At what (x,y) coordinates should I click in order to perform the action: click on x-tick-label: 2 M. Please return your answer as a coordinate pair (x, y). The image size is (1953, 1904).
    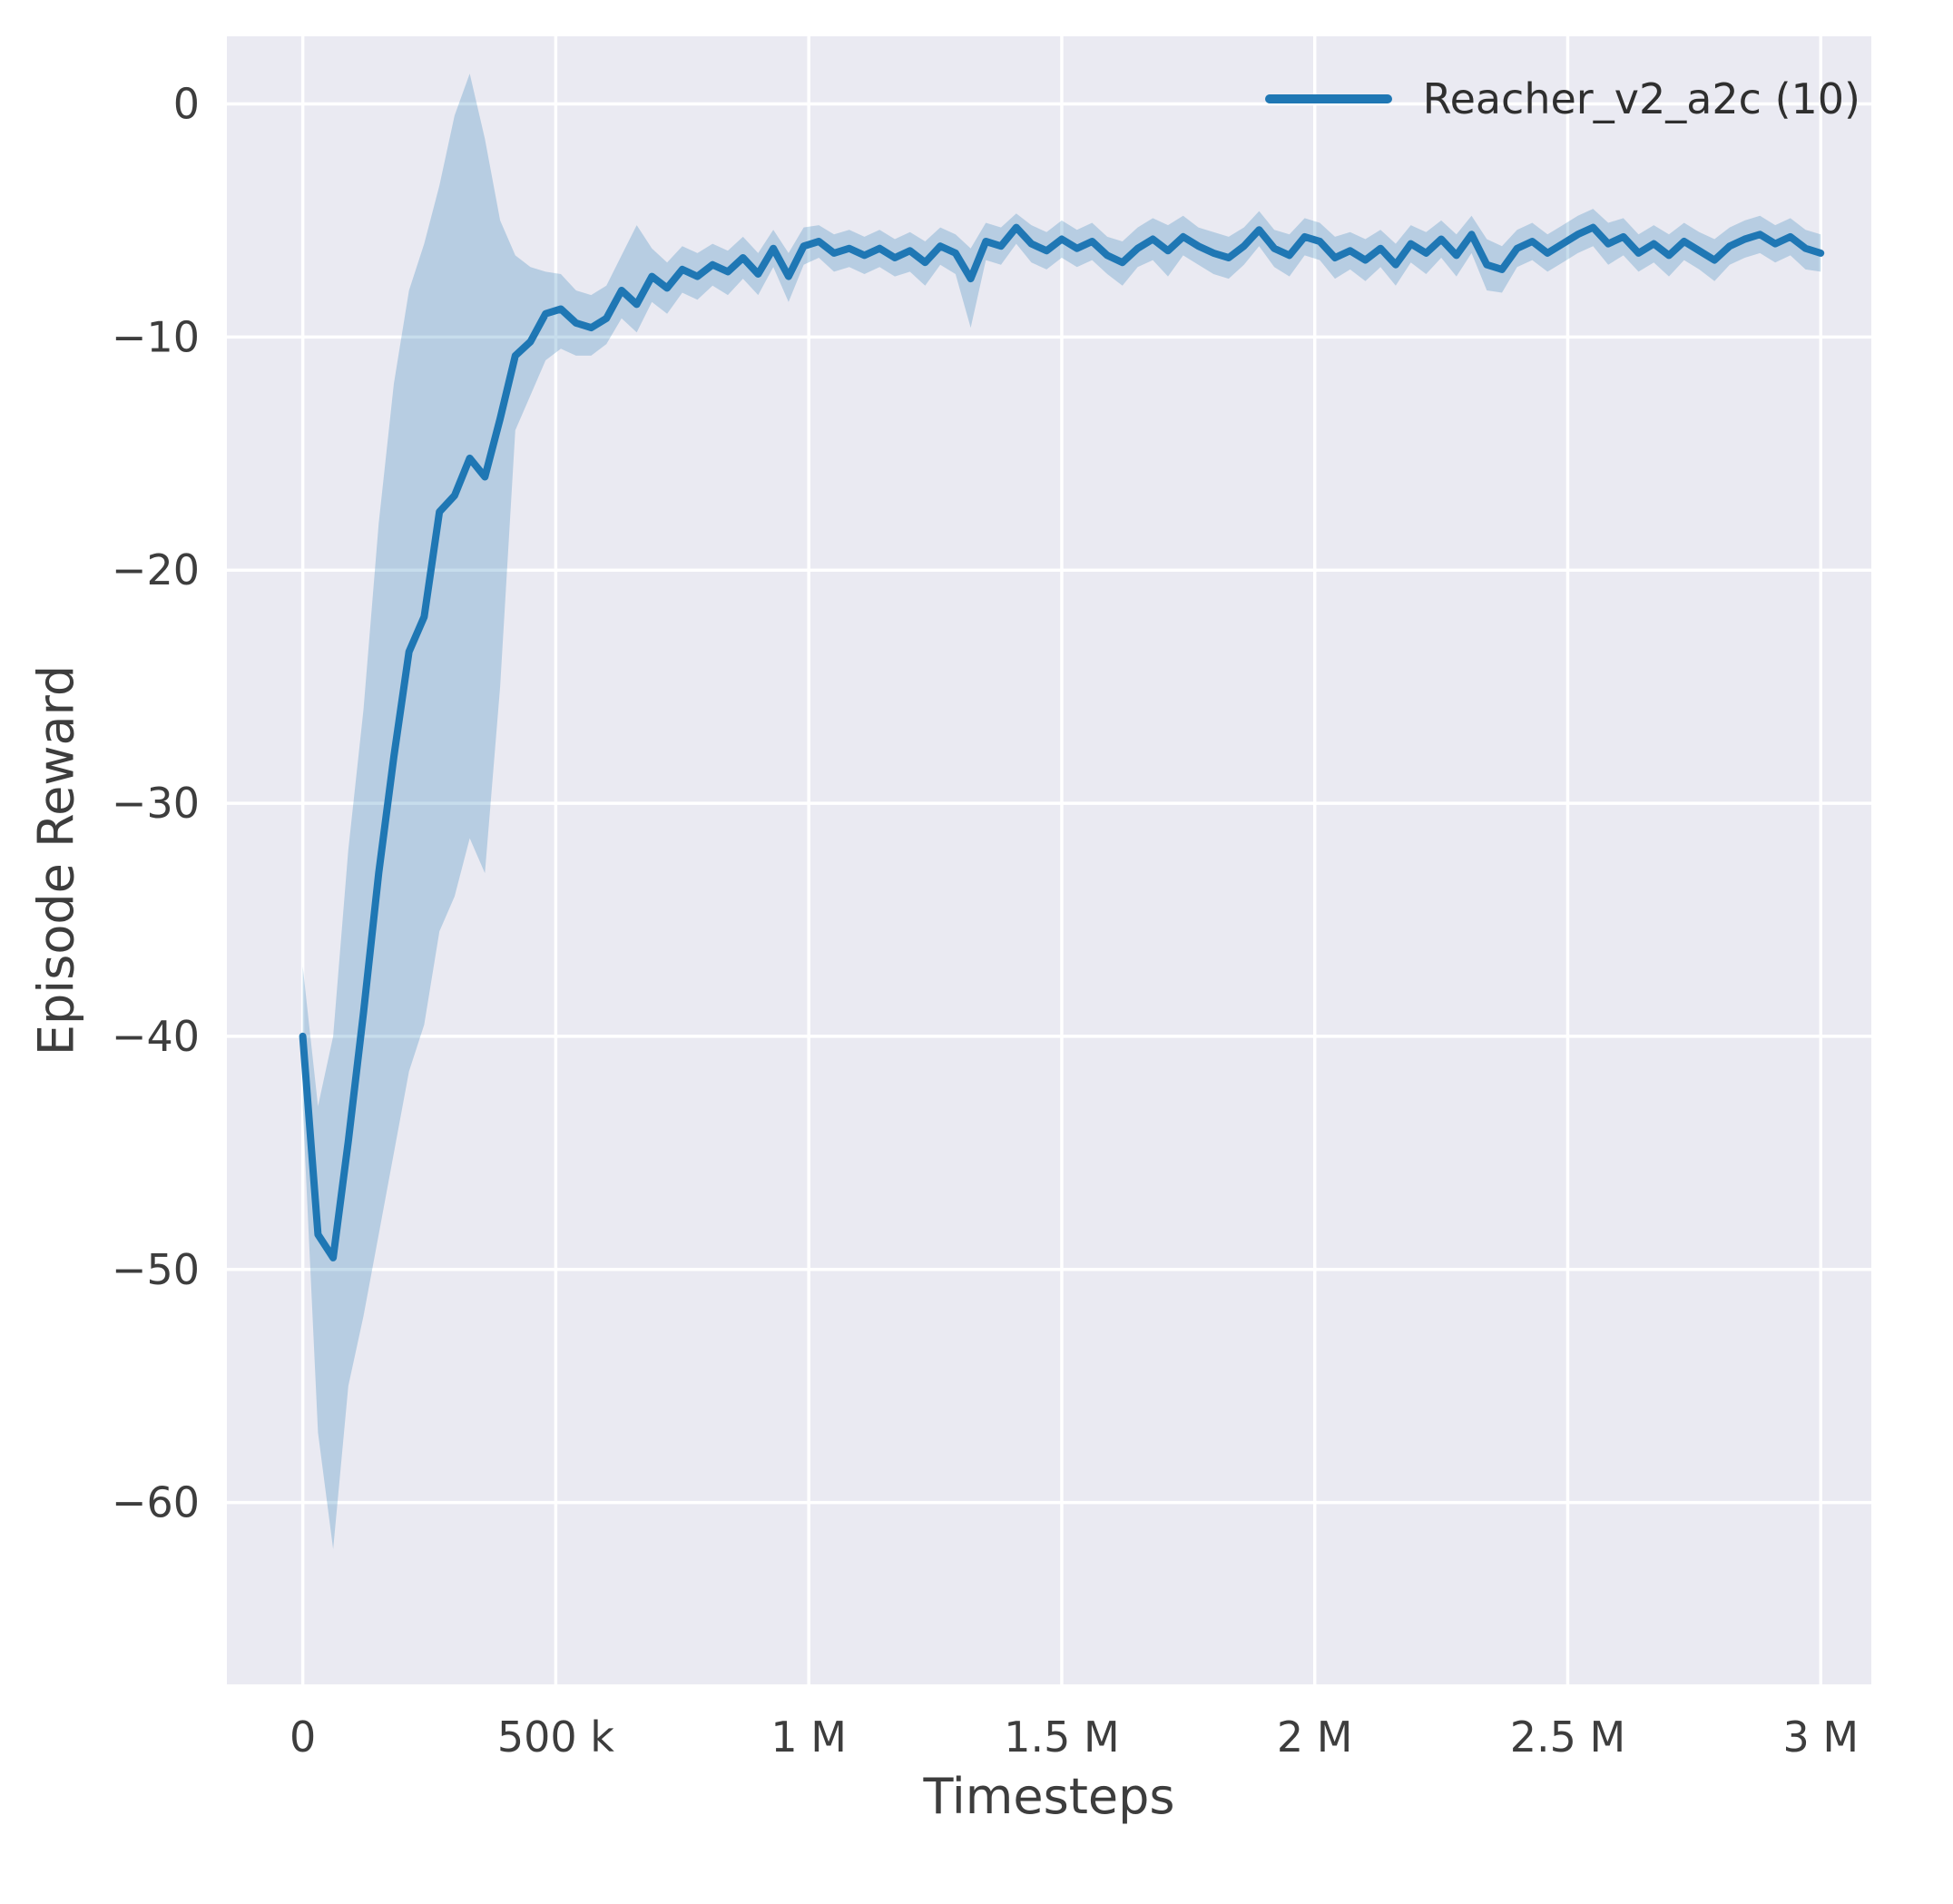
    Looking at the image, I should click on (1315, 1737).